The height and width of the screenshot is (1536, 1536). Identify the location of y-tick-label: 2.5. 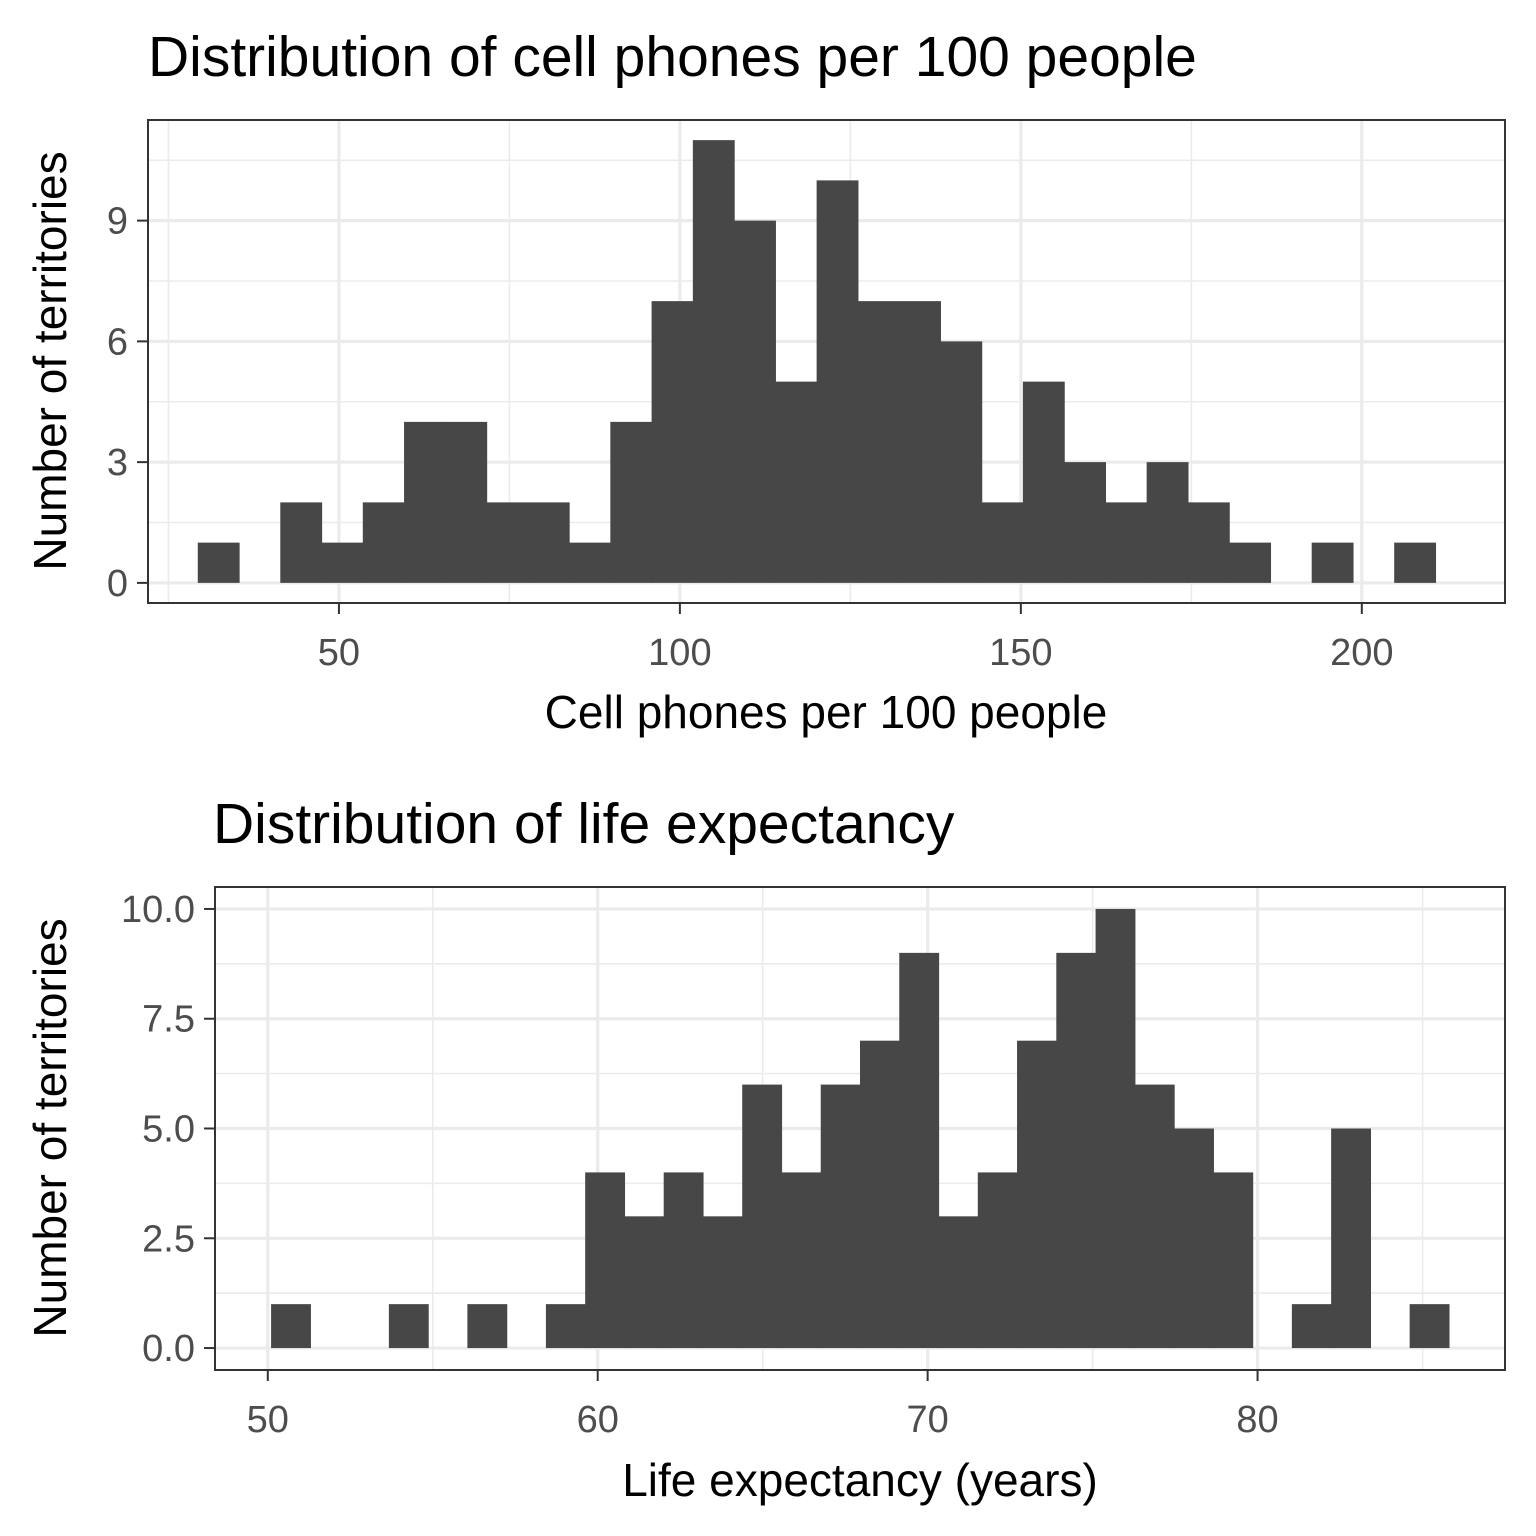
(168, 1239).